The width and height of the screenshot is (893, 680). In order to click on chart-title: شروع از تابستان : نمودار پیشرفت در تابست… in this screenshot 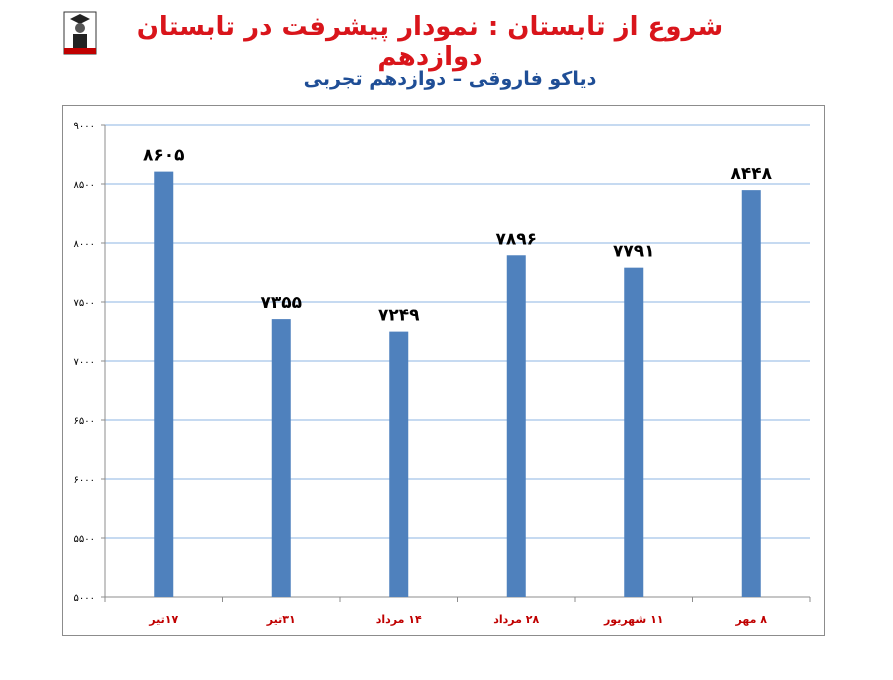, I will do `click(430, 42)`.